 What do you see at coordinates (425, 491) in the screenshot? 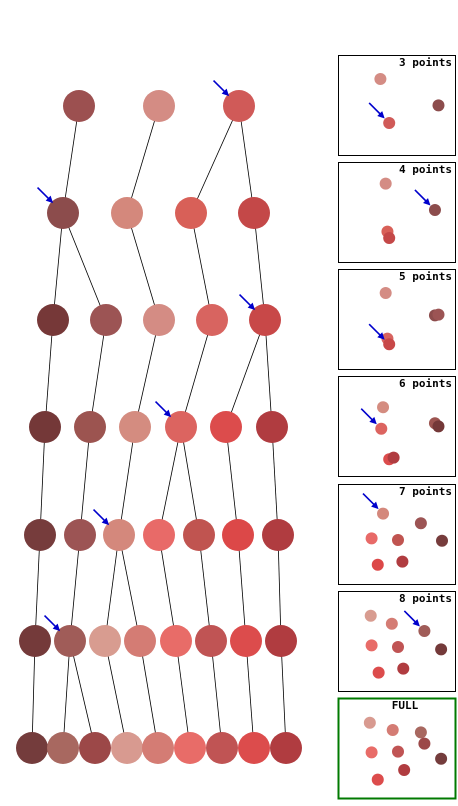
I see `panel-label: 7 points` at bounding box center [425, 491].